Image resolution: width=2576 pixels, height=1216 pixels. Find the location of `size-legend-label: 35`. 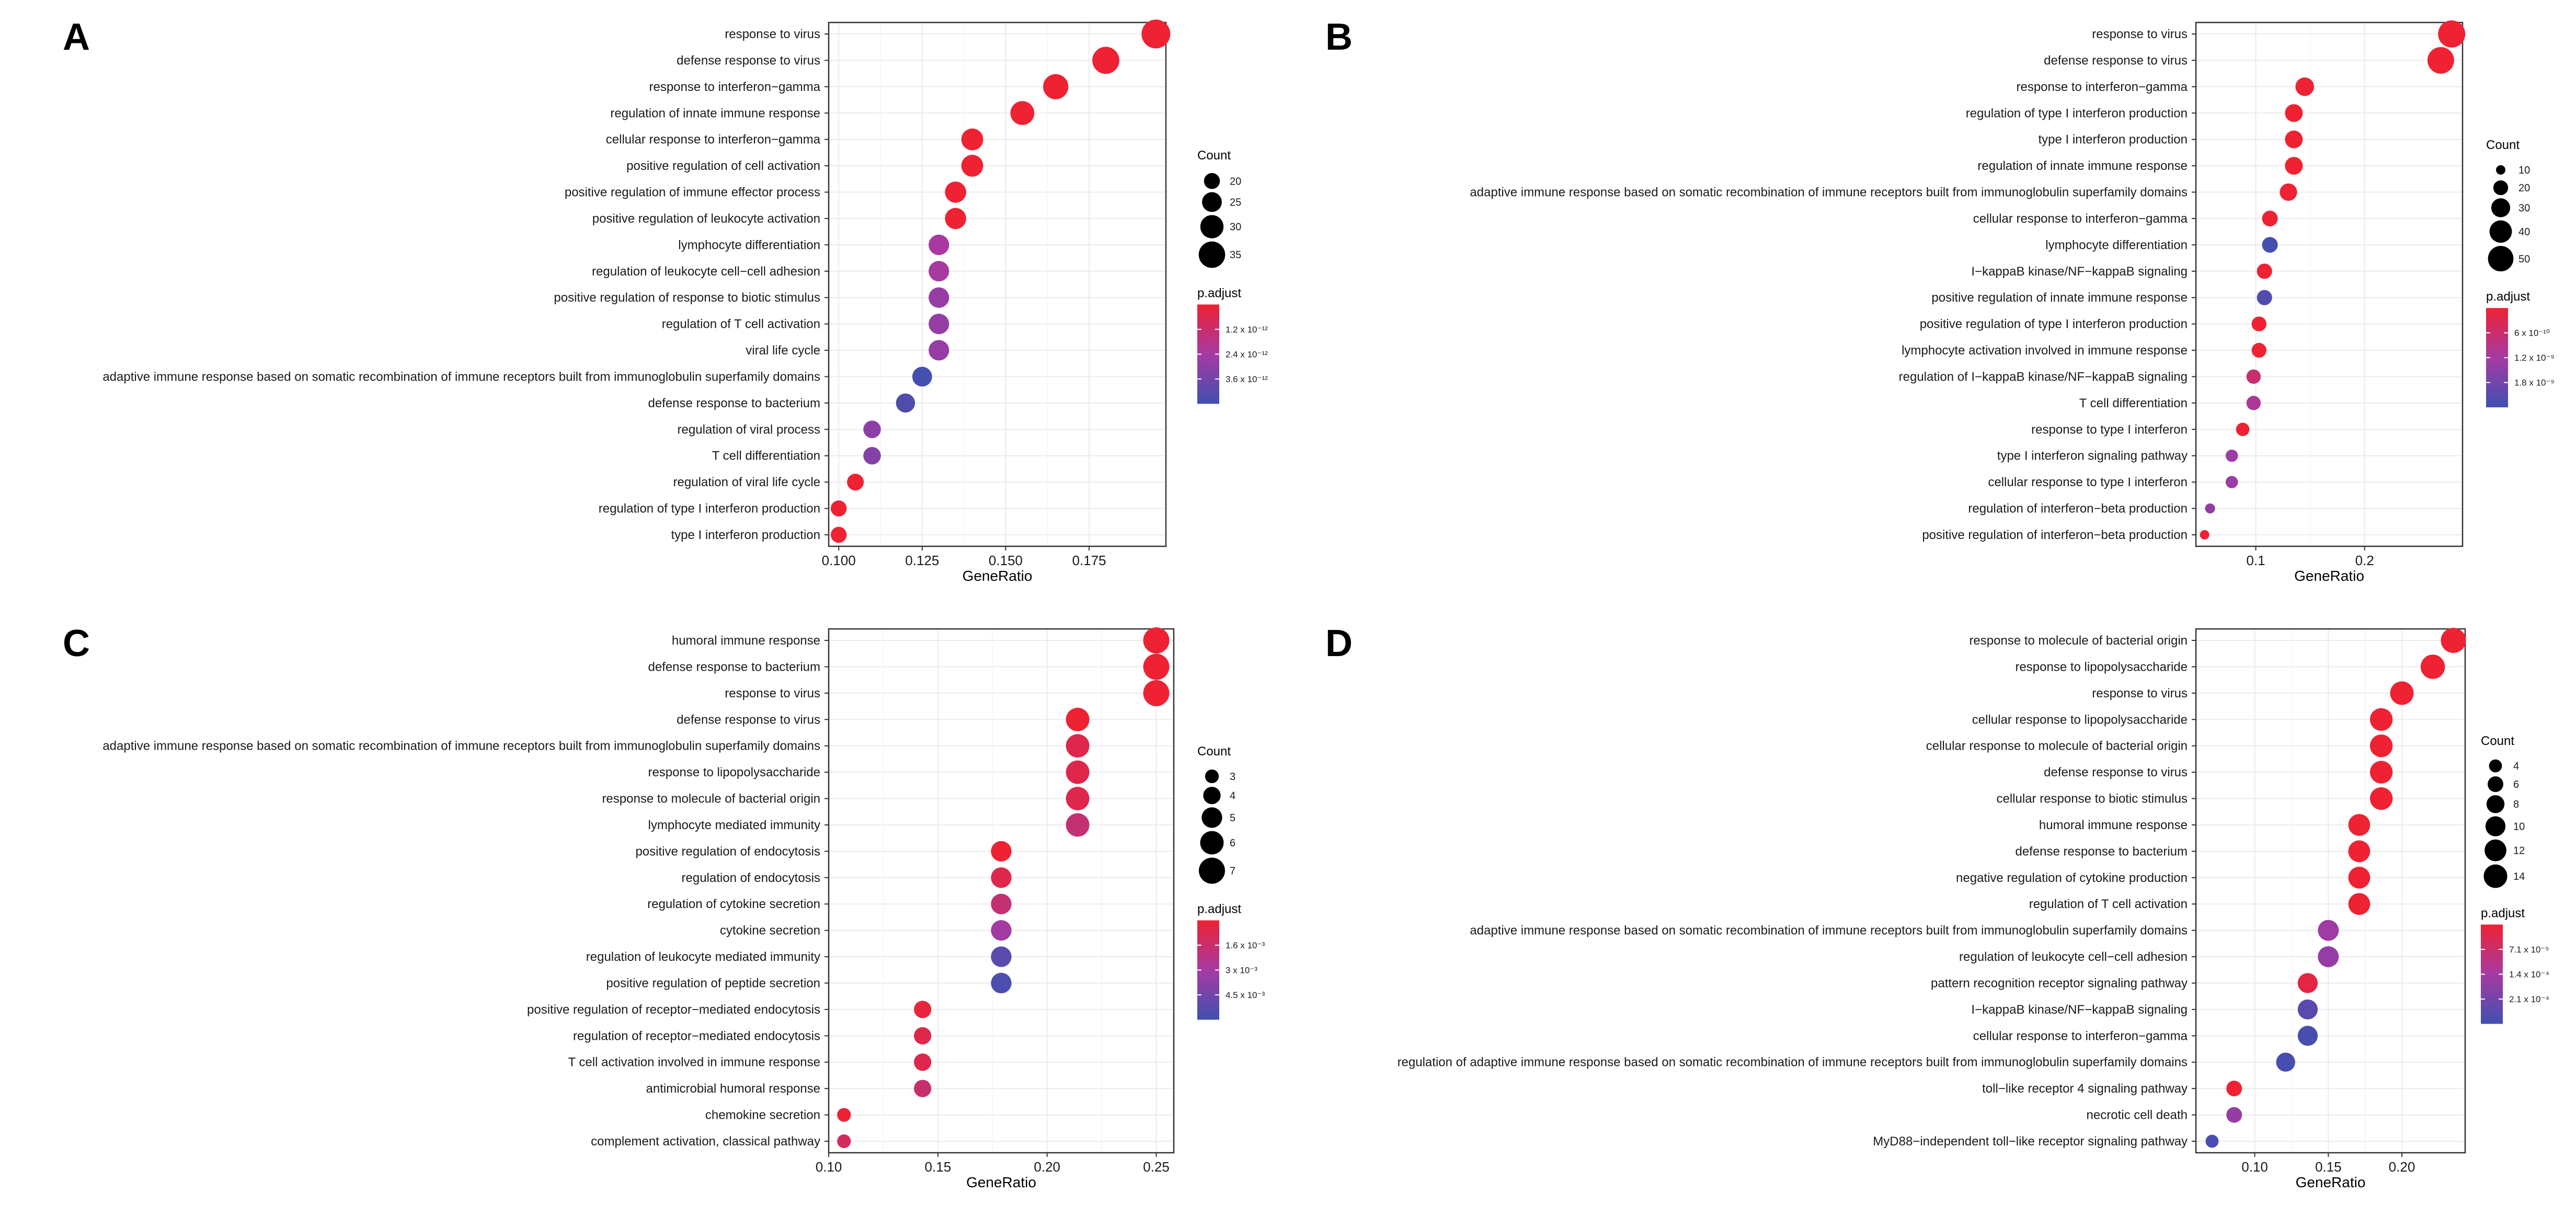

size-legend-label: 35 is located at coordinates (1235, 255).